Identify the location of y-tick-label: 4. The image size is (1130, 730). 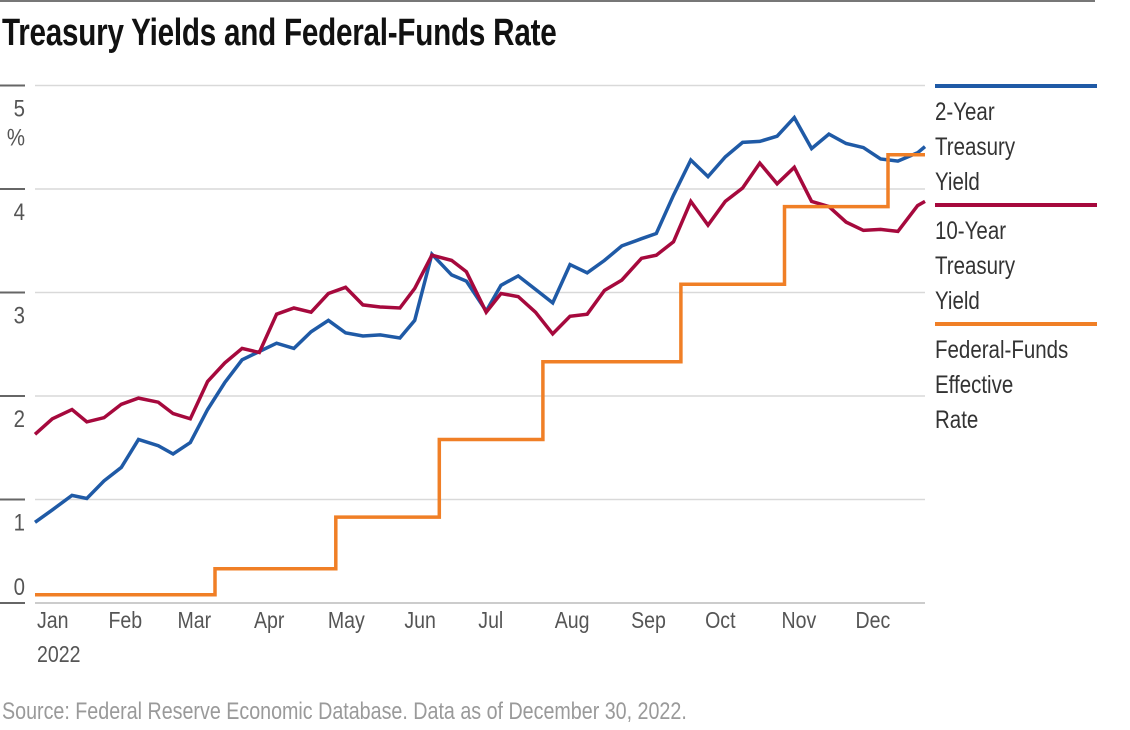
(19, 211).